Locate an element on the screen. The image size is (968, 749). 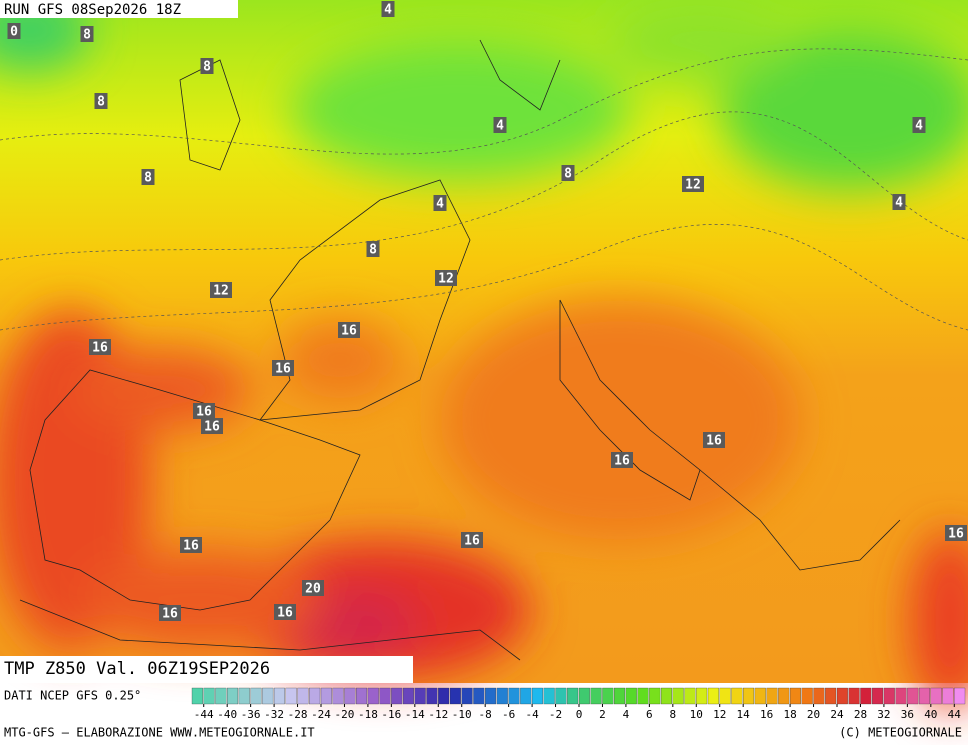
colorbar-tick-label: 14 is located at coordinates (744, 714).